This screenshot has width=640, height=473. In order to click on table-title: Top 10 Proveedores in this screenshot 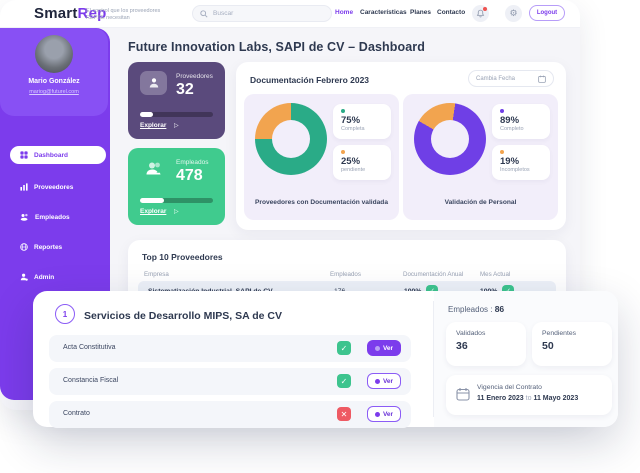, I will do `click(182, 257)`.